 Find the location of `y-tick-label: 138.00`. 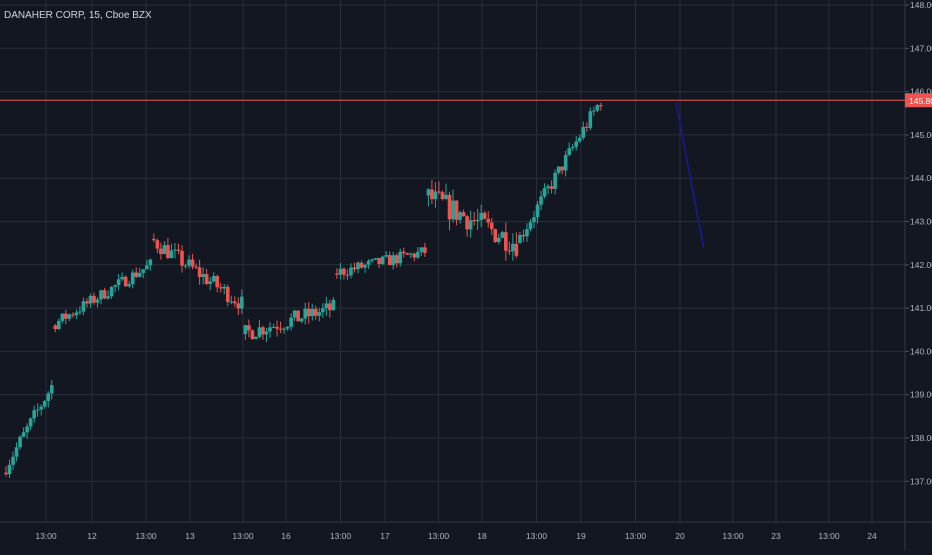

y-tick-label: 138.00 is located at coordinates (921, 438).